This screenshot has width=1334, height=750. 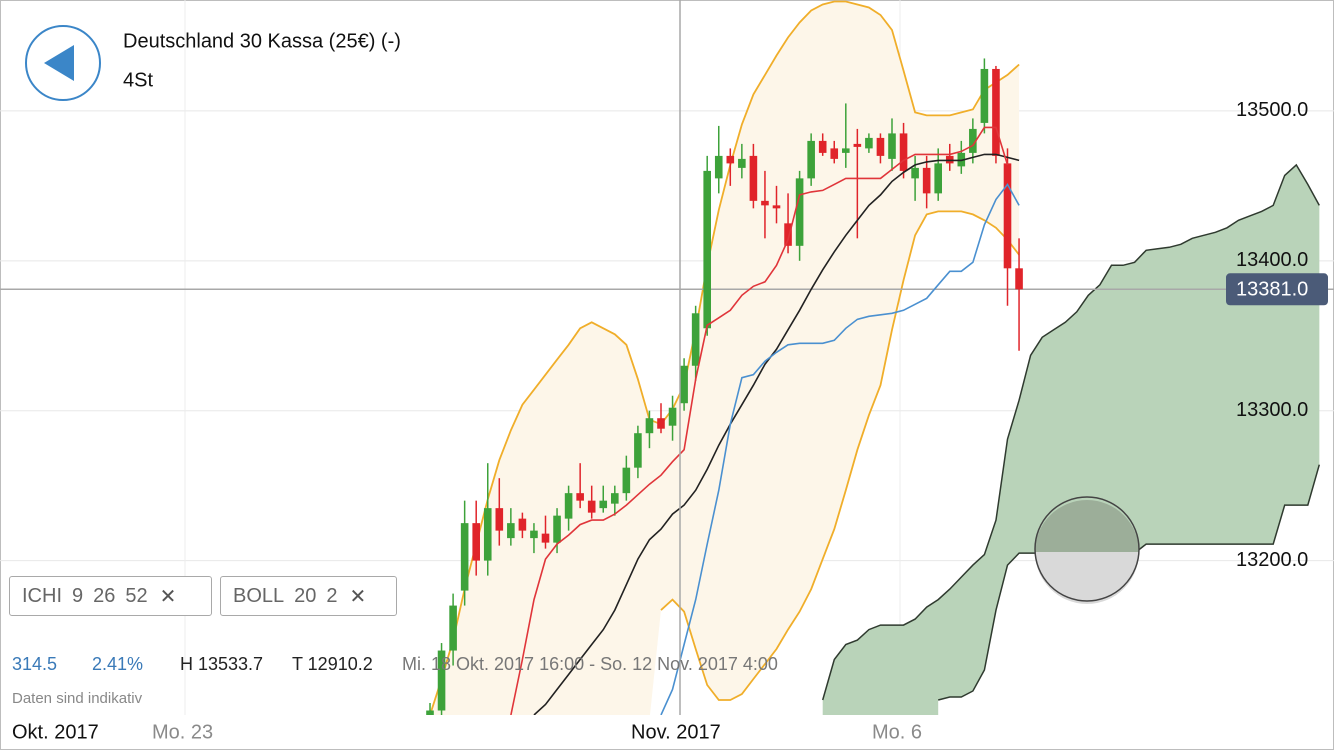 What do you see at coordinates (1272, 290) in the screenshot?
I see `price-label: 13381.0` at bounding box center [1272, 290].